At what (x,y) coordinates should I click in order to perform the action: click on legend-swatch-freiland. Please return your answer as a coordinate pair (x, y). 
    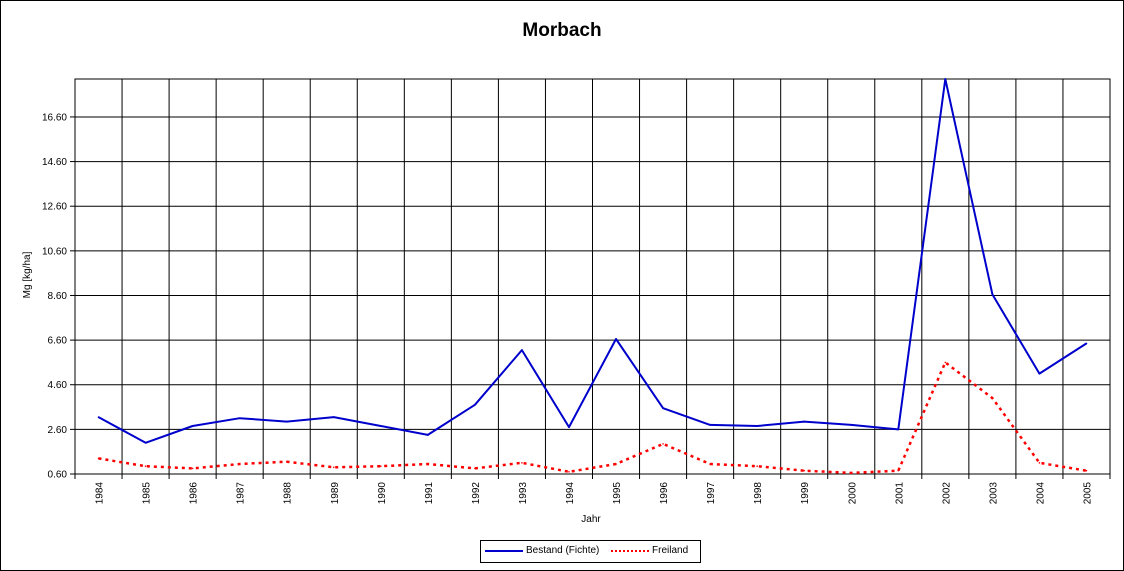
    Looking at the image, I should click on (630, 550).